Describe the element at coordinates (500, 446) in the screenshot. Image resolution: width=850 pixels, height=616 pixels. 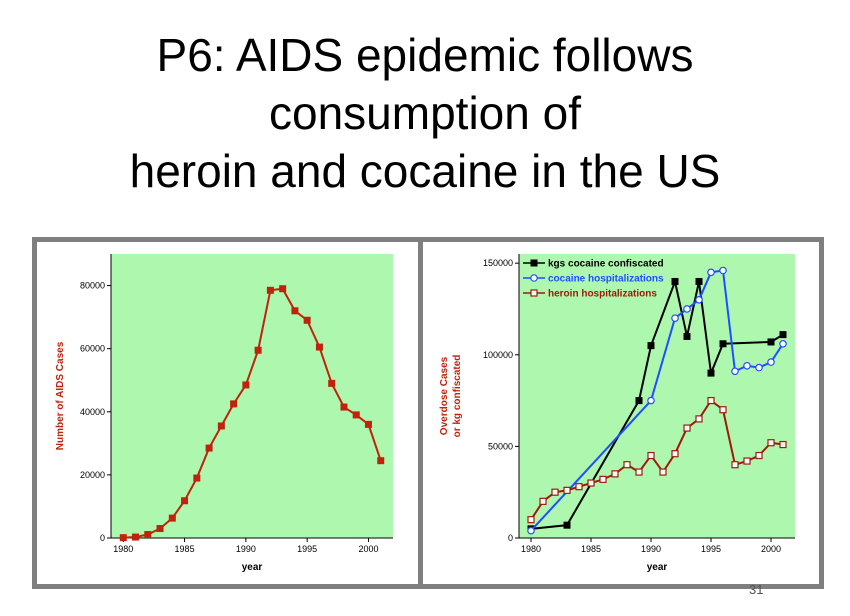
I see `y-tick-label: 50000` at that location.